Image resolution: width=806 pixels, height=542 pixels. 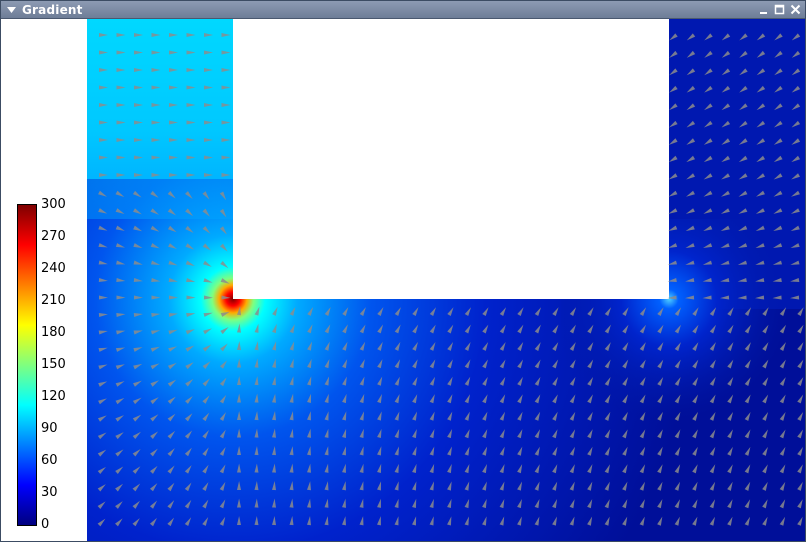 I want to click on colorbar-tick-label: 300, so click(x=53, y=204).